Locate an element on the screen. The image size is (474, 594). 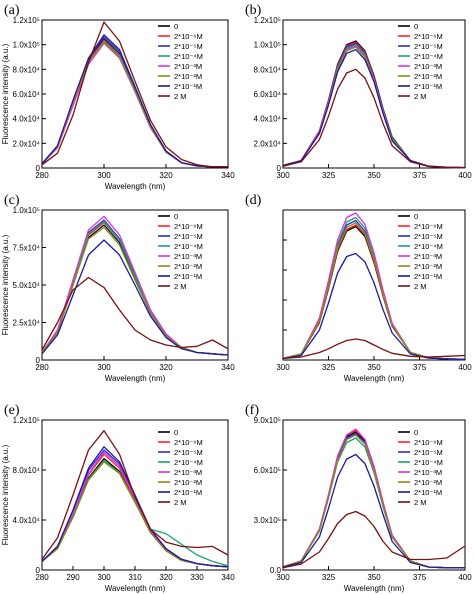
panel-label: (a) is located at coordinates (12, 10).